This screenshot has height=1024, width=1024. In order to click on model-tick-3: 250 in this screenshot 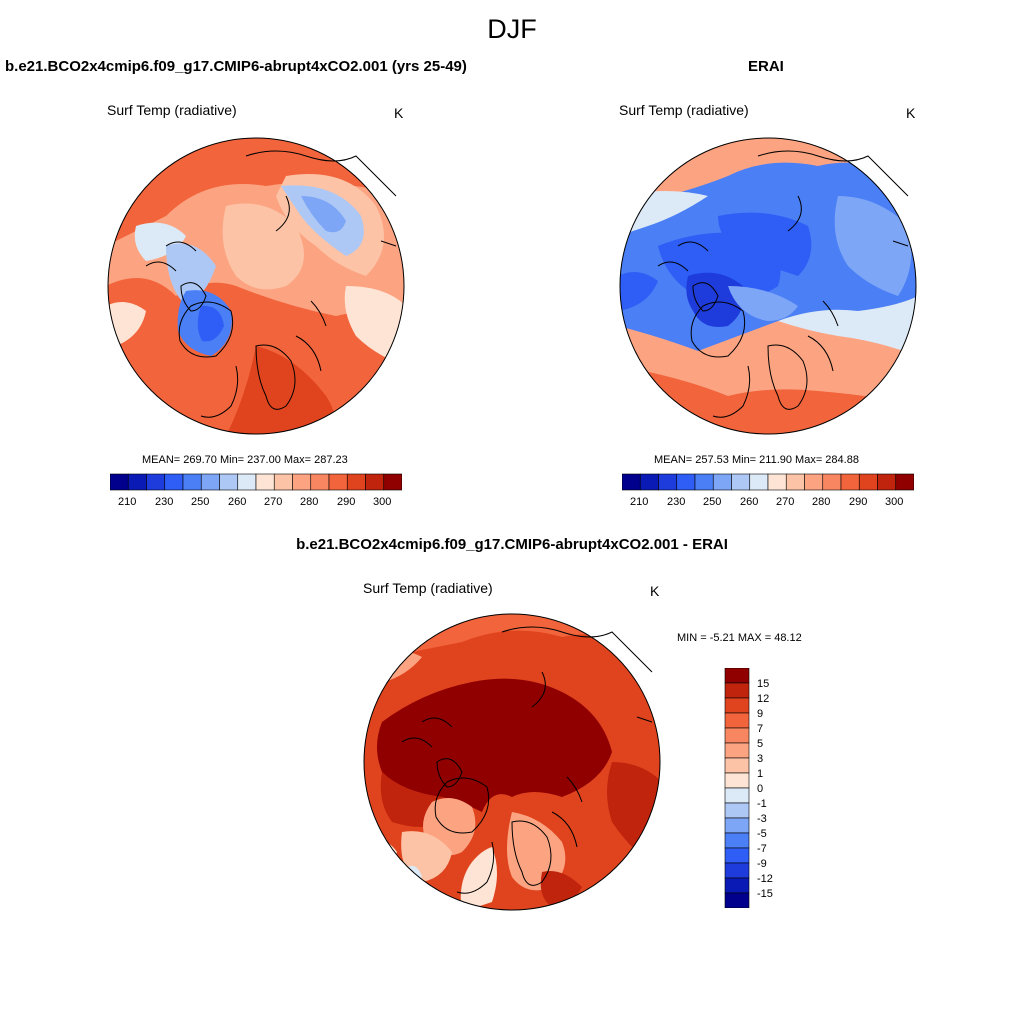, I will do `click(200, 502)`.